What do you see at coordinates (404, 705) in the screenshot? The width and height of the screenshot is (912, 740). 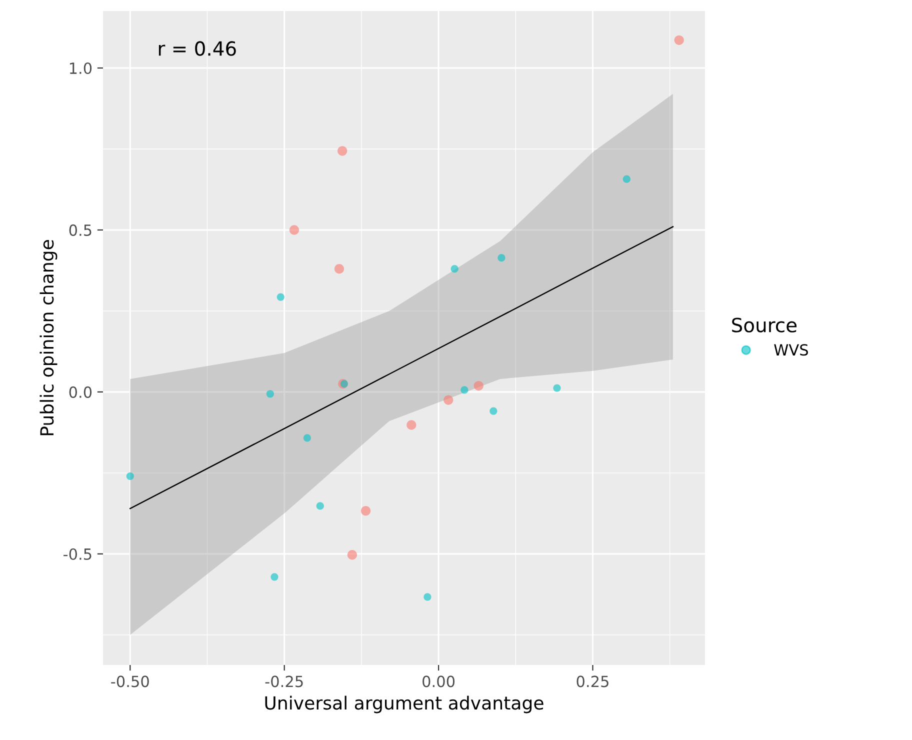 I see `x-axis-title: Universal argument advantage` at bounding box center [404, 705].